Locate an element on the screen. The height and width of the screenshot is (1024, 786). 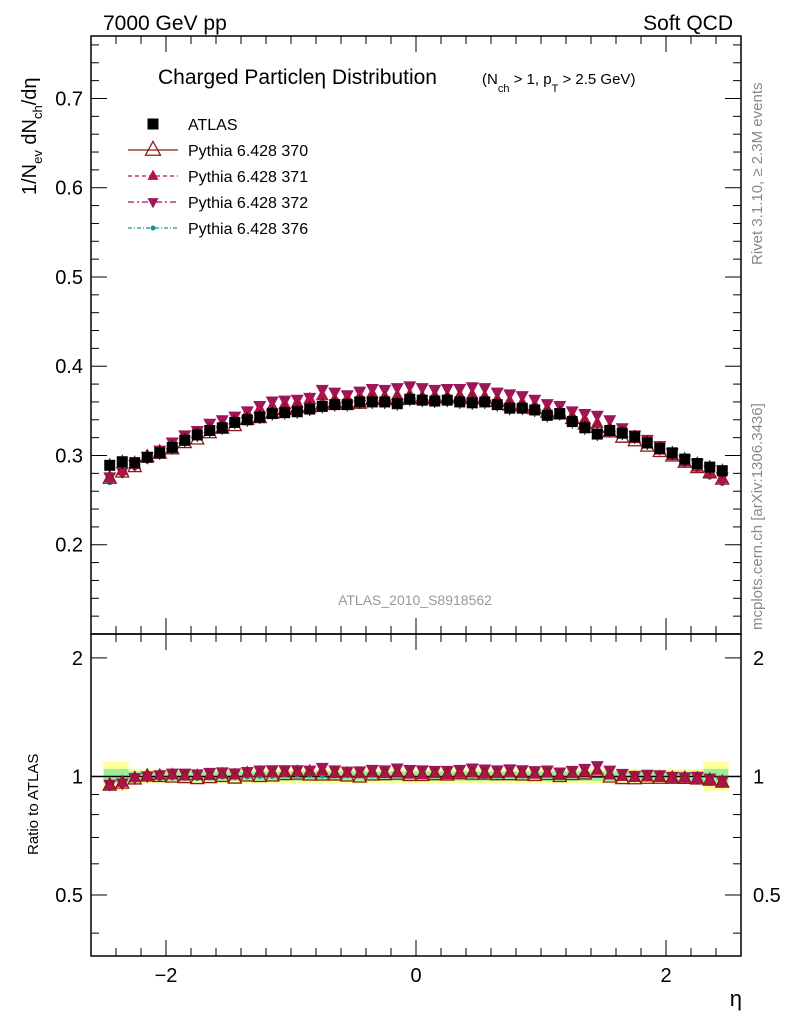
ratio-y-tick-label-right: 0.5 is located at coordinates (767, 896).